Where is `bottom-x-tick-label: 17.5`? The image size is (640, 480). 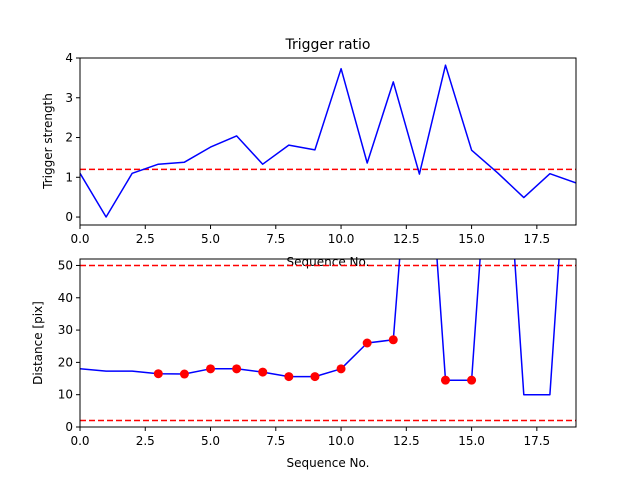 bottom-x-tick-label: 17.5 is located at coordinates (536, 441).